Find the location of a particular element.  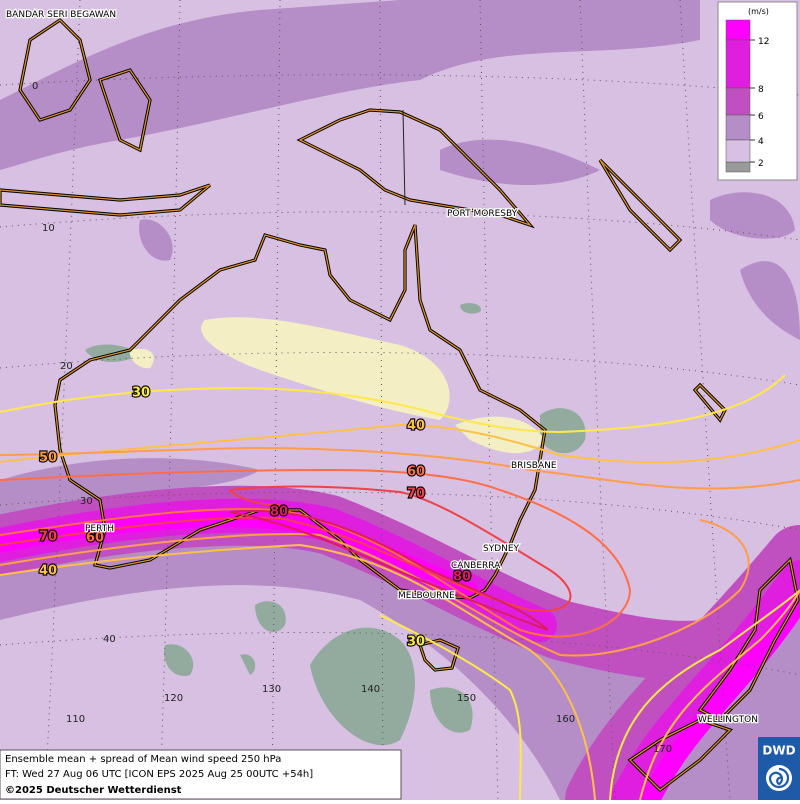

isotach-label: 50 is located at coordinates (48, 458).